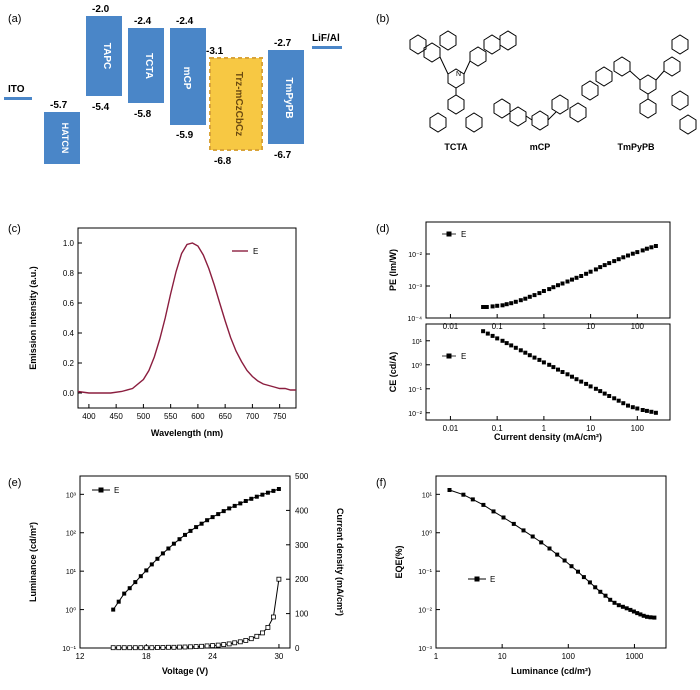  I want to click on f-xtick-label: 10, so click(502, 656).